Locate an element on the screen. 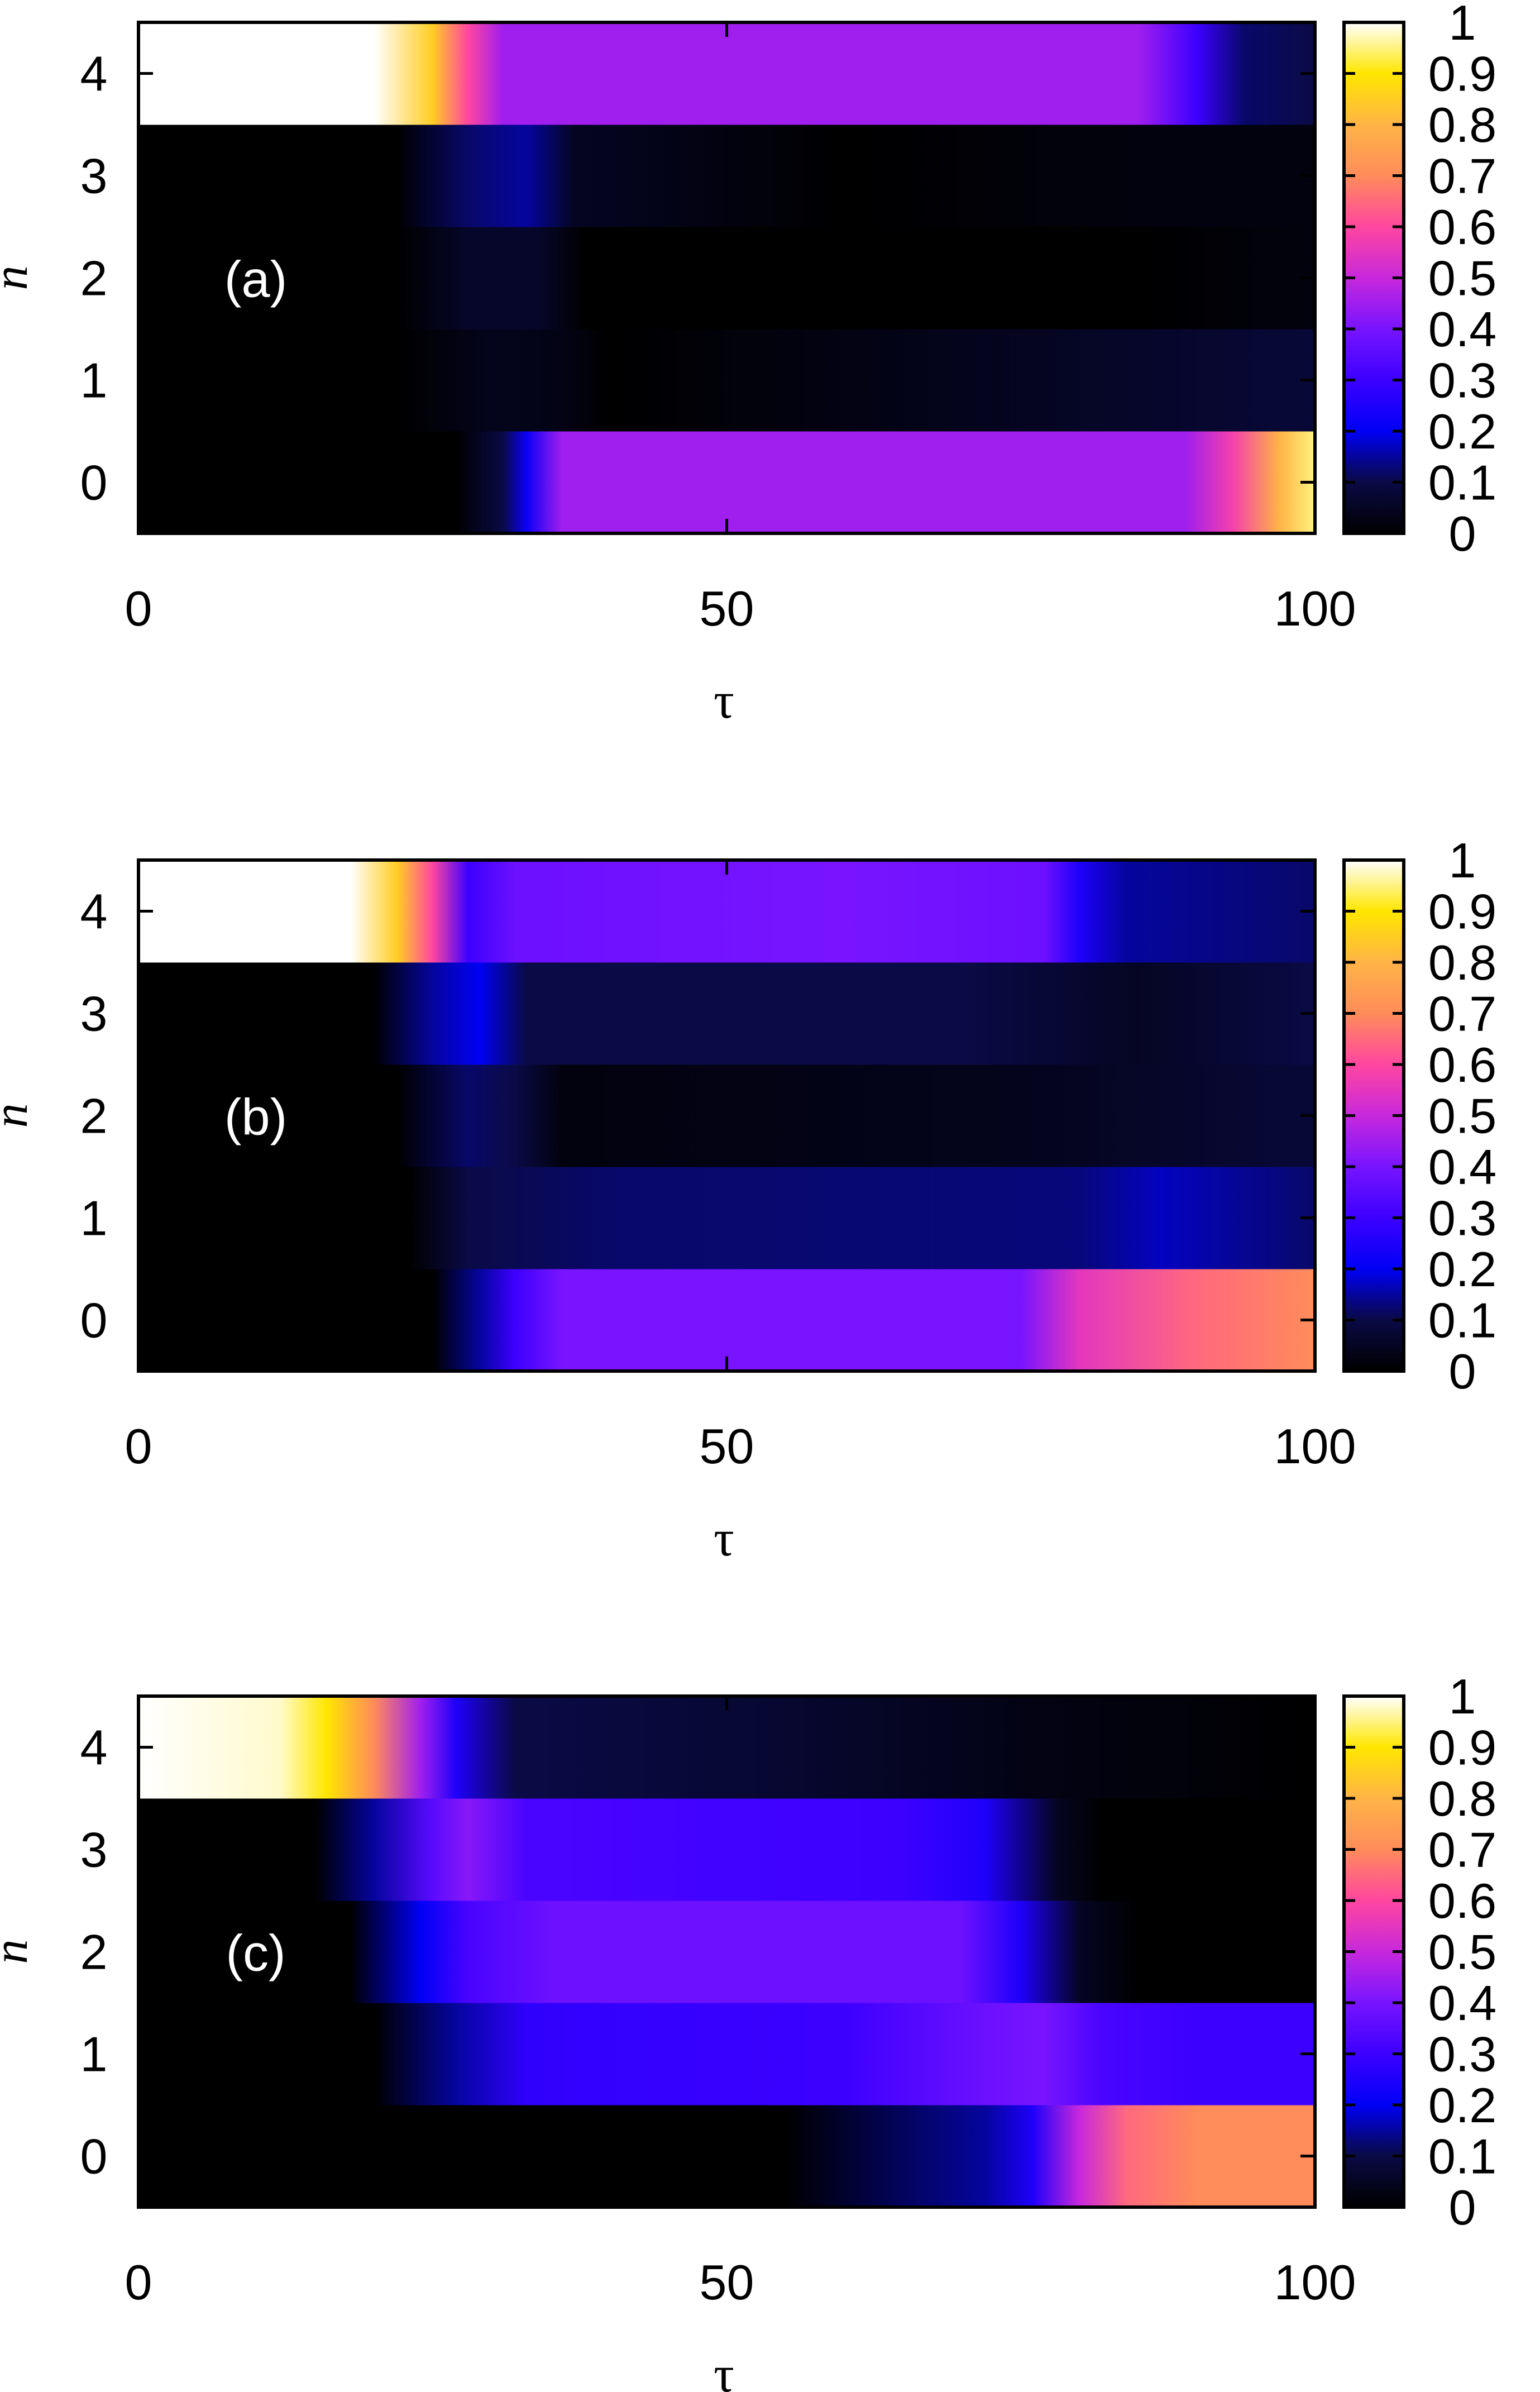  panel-label: (a) is located at coordinates (256, 280).